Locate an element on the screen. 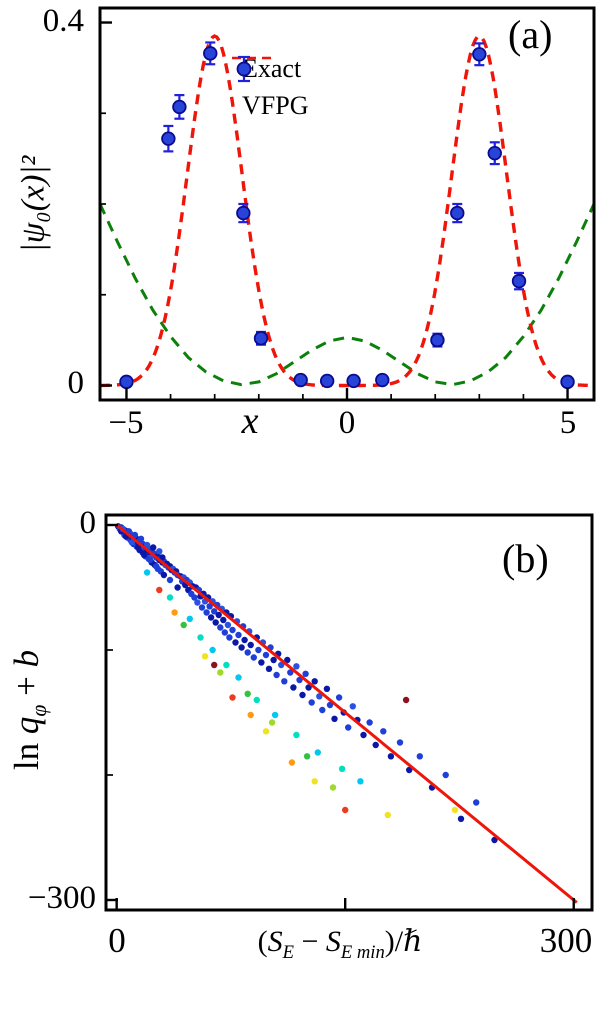  y-tick-label-0: 0 is located at coordinates (76, 383).